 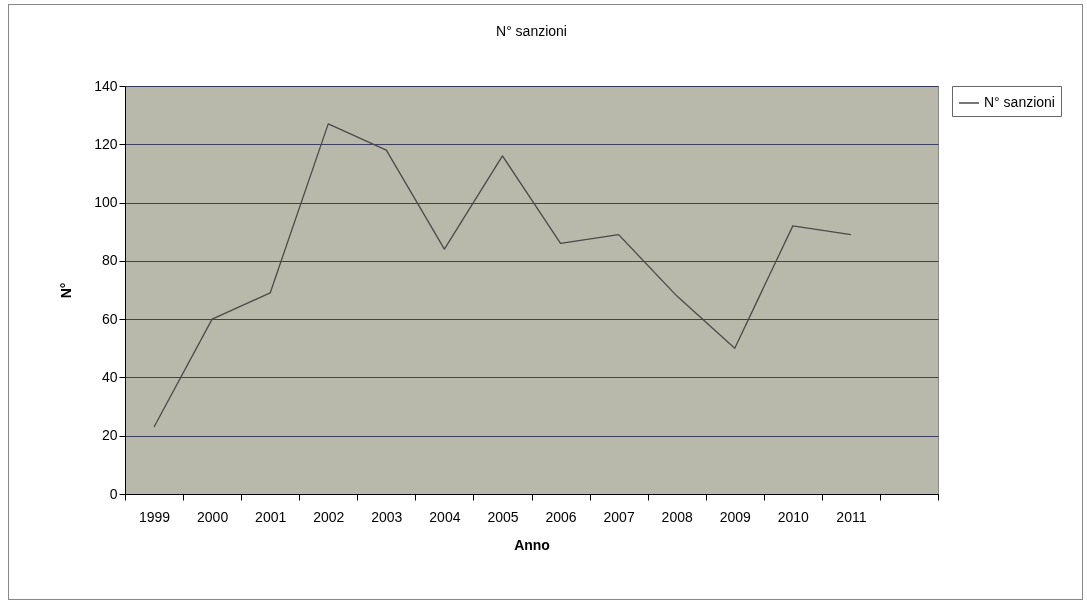 What do you see at coordinates (387, 516) in the screenshot?
I see `x-tick-label: 2003` at bounding box center [387, 516].